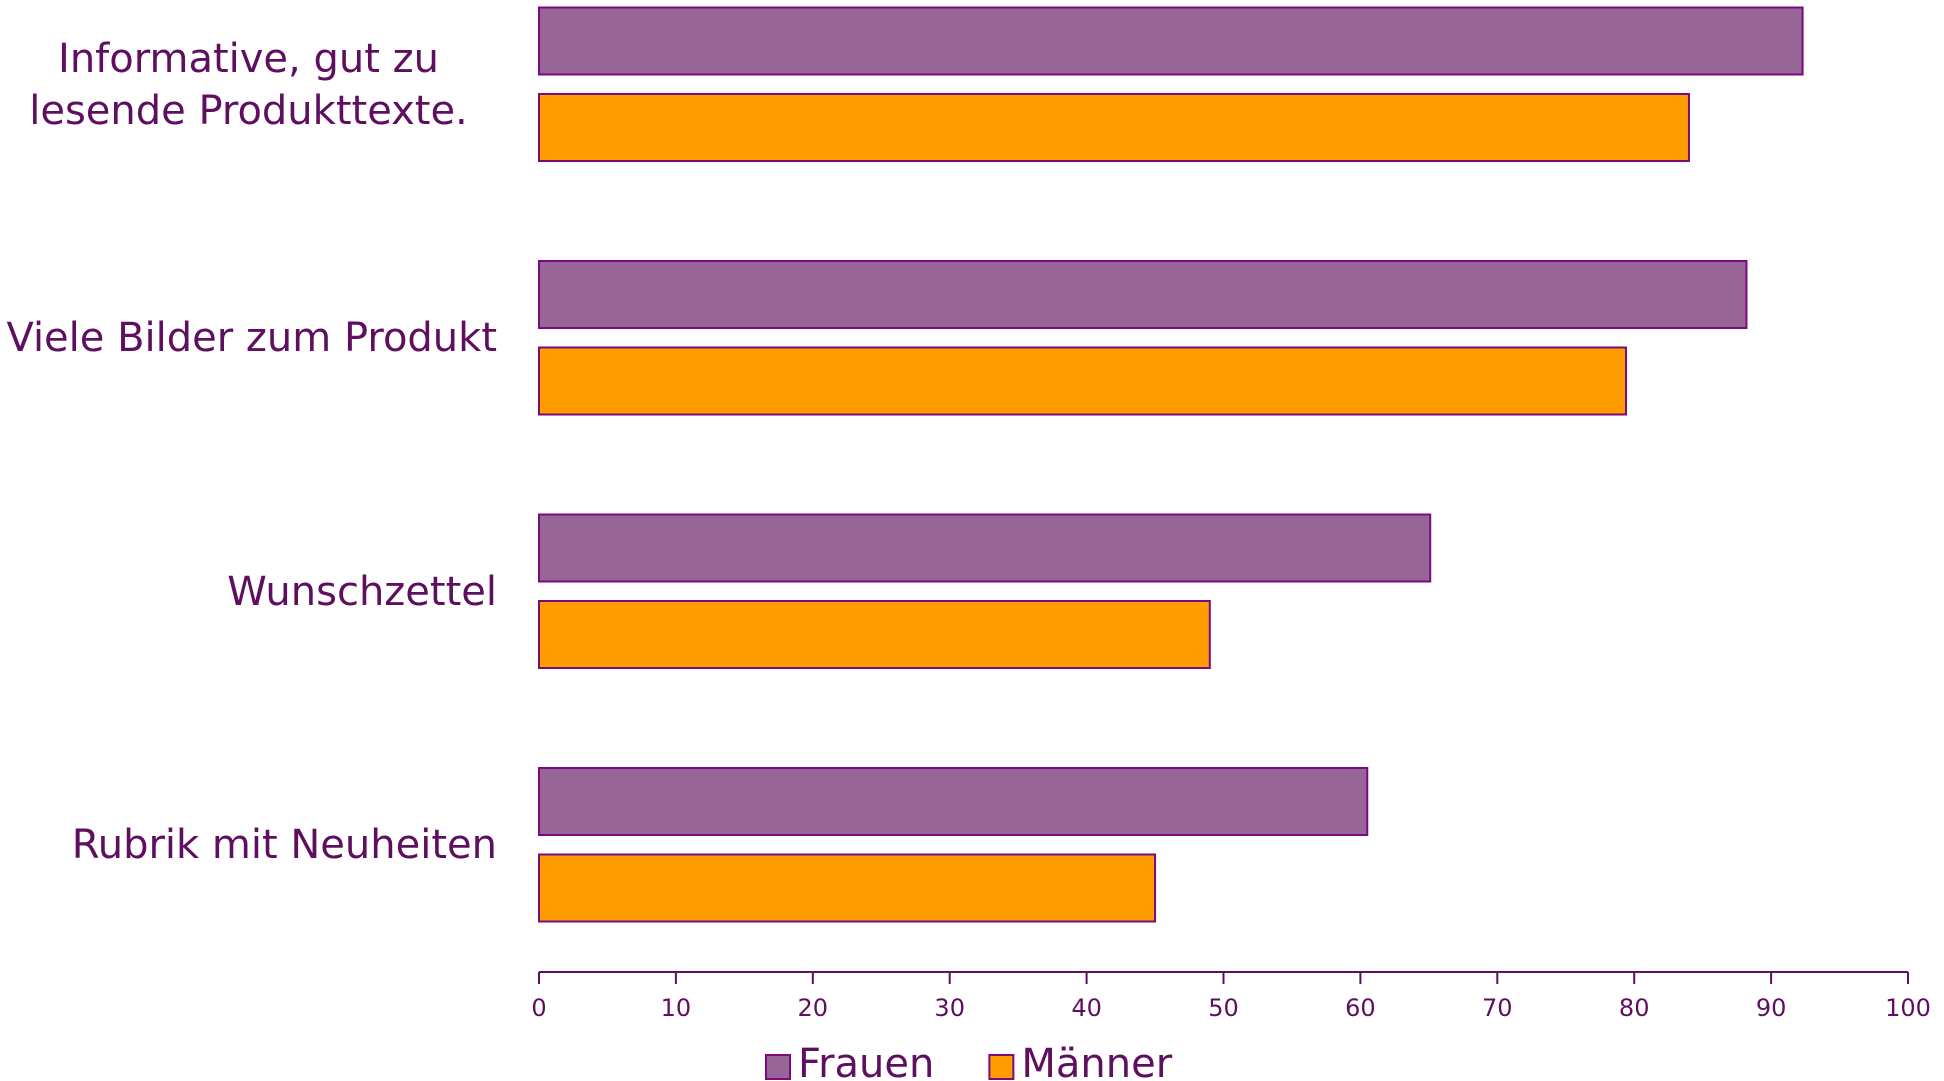 This screenshot has height=1081, width=1944. What do you see at coordinates (1096, 1061) in the screenshot?
I see `legend-label: Männer` at bounding box center [1096, 1061].